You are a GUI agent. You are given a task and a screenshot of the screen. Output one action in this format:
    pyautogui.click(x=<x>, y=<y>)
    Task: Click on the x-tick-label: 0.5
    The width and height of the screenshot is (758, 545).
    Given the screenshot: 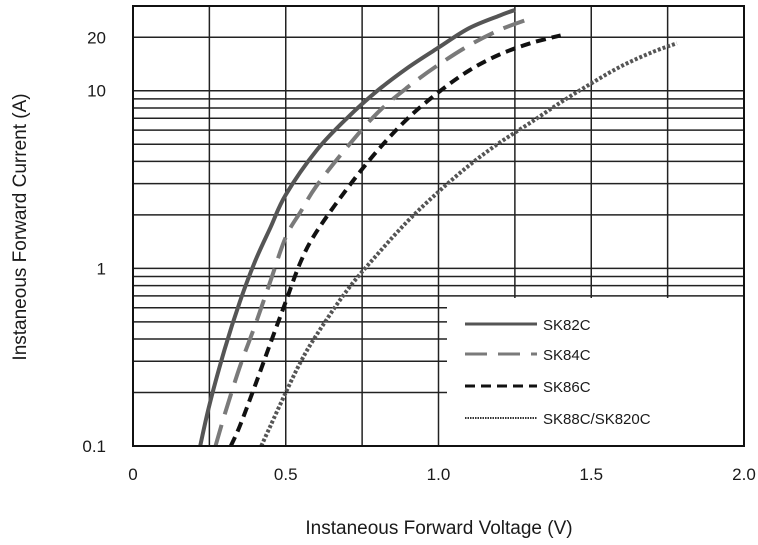 What is the action you would take?
    pyautogui.click(x=286, y=474)
    